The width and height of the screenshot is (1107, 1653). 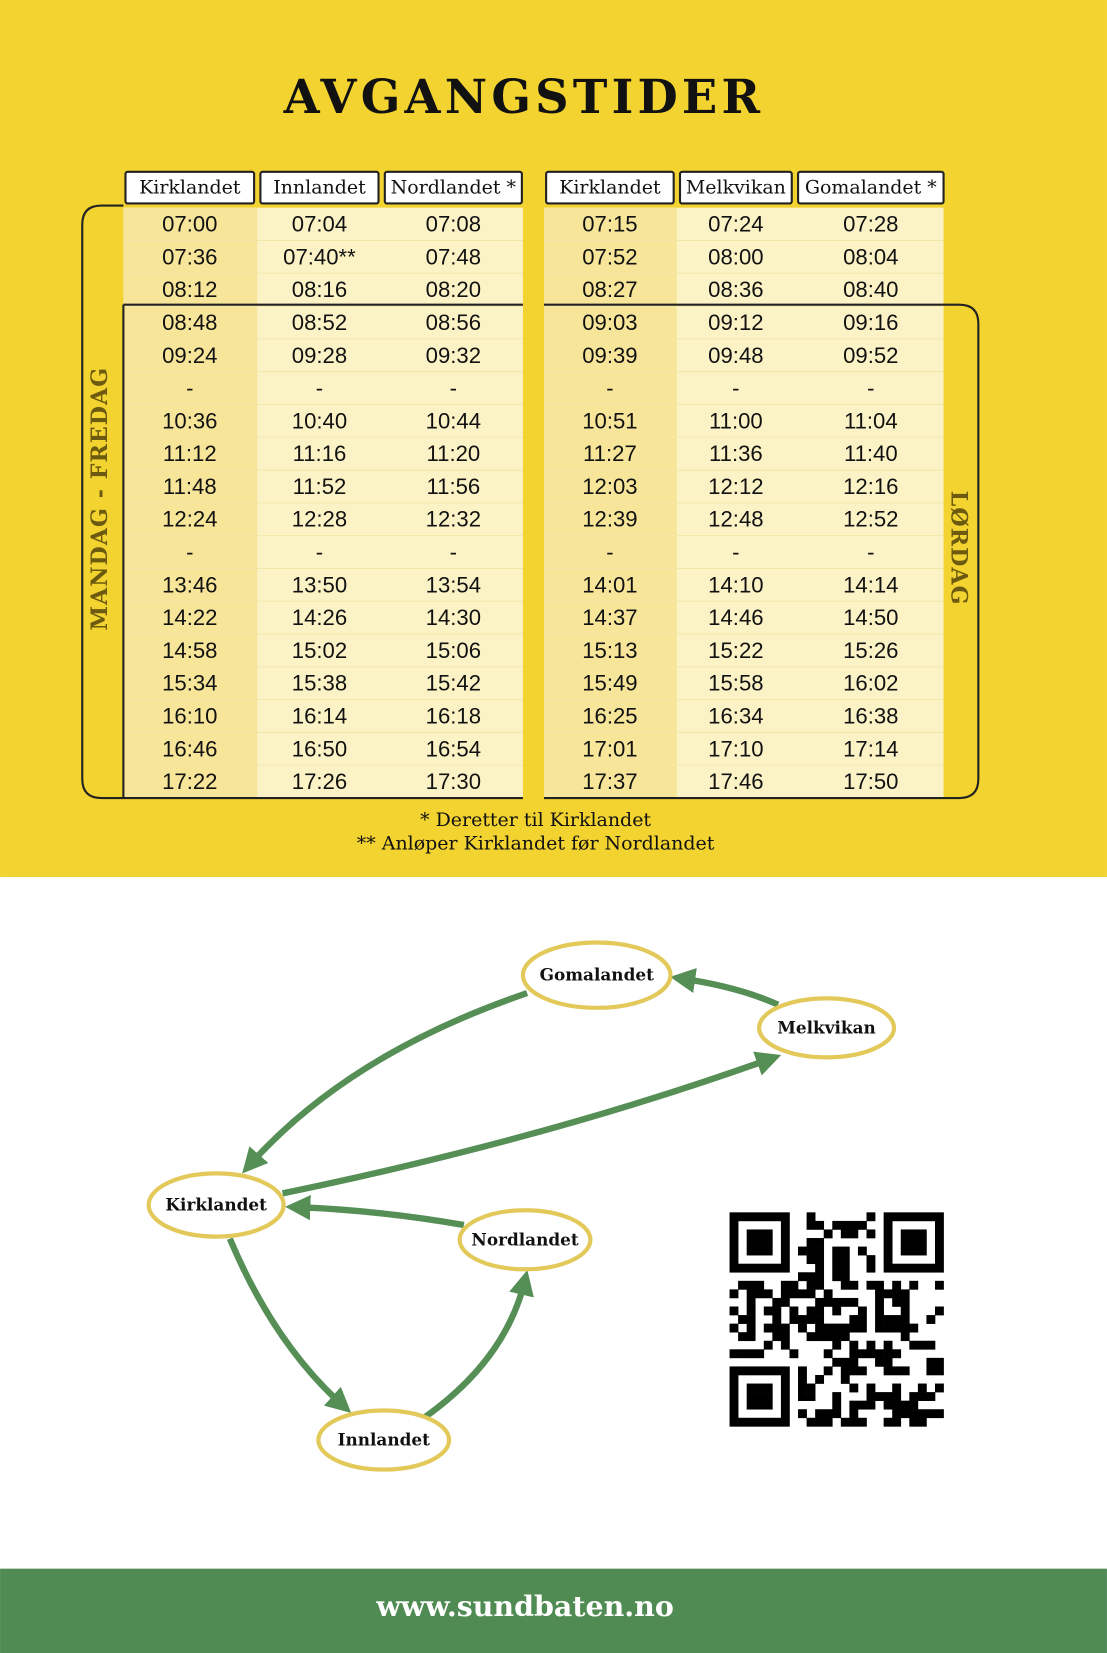 I want to click on time-cell: 09:28, so click(x=319, y=355).